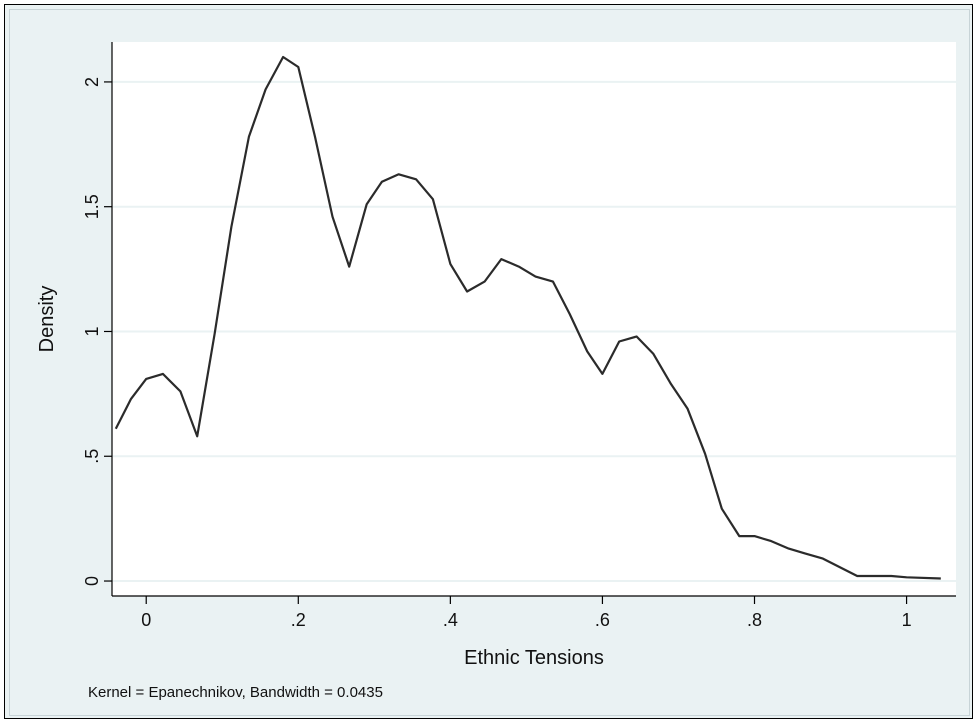 This screenshot has width=979, height=725. What do you see at coordinates (92, 206) in the screenshot?
I see `y-tick-label-3: 1.5` at bounding box center [92, 206].